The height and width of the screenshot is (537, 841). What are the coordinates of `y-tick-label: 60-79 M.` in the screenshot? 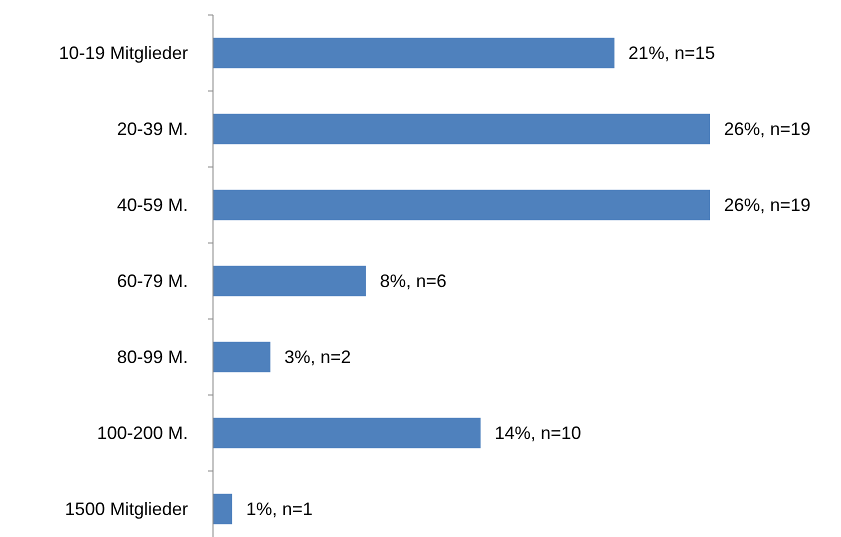 It's located at (152, 281).